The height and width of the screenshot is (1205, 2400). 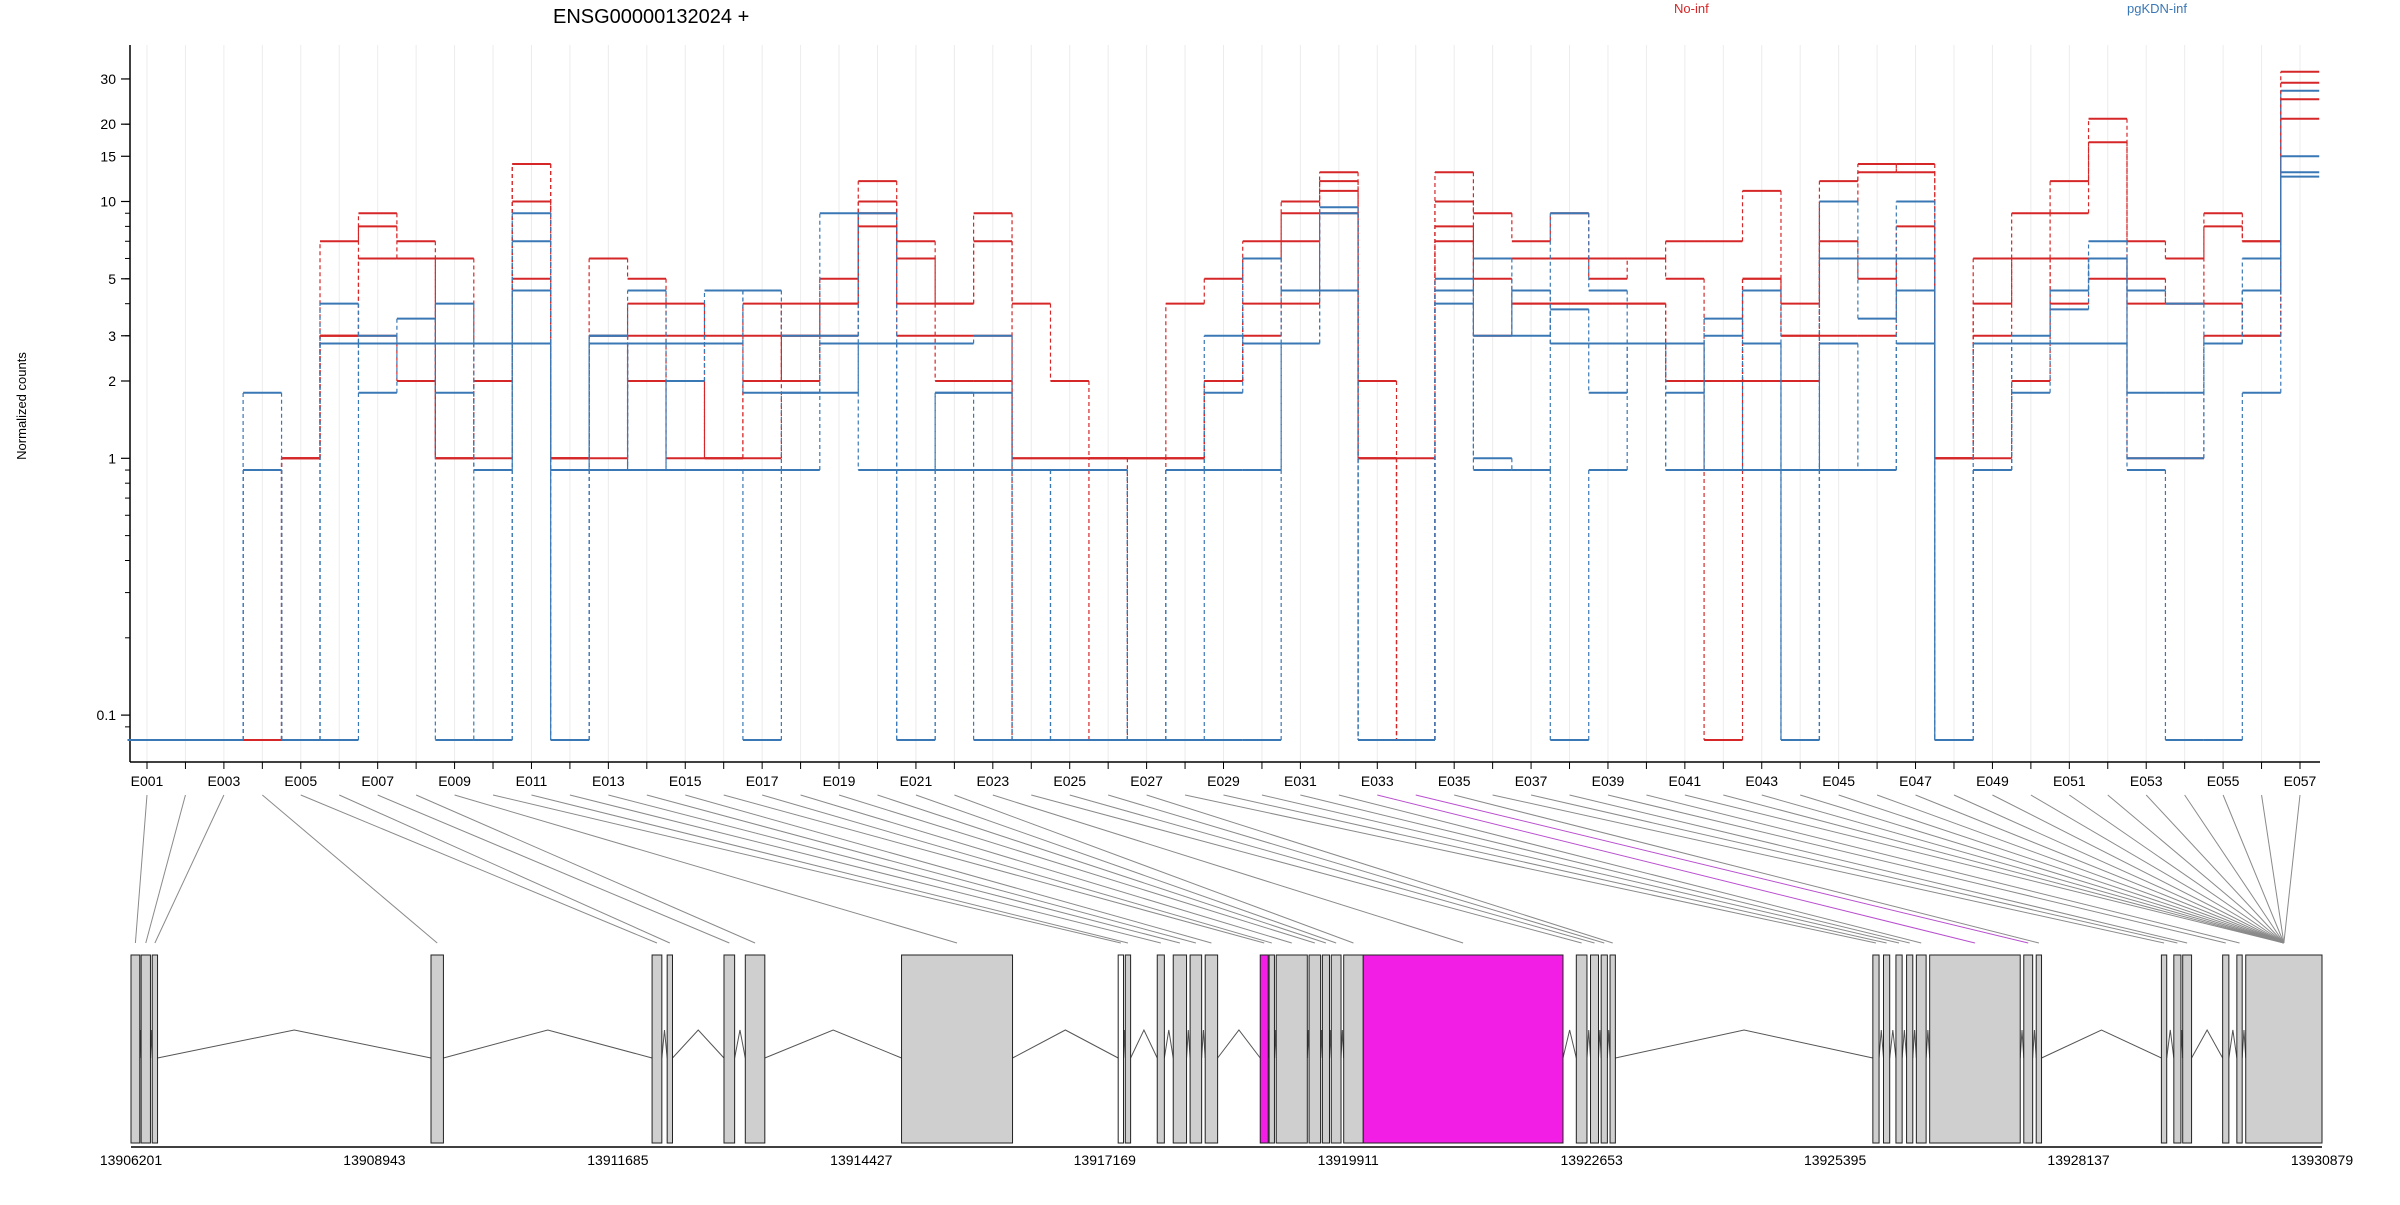 What do you see at coordinates (1223, 781) in the screenshot?
I see `x-tick-label: E029` at bounding box center [1223, 781].